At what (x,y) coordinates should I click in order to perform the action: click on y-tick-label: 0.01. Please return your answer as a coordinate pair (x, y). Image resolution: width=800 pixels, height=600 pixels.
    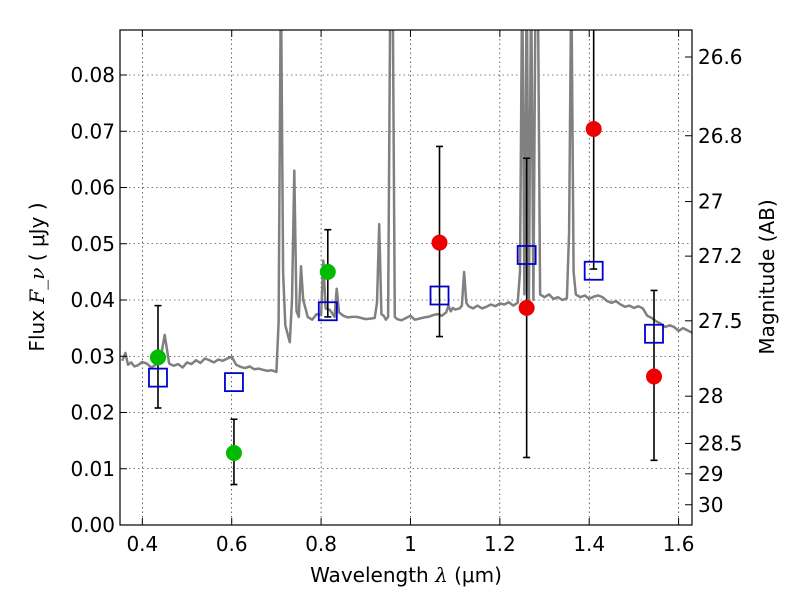
    Looking at the image, I should click on (92, 469).